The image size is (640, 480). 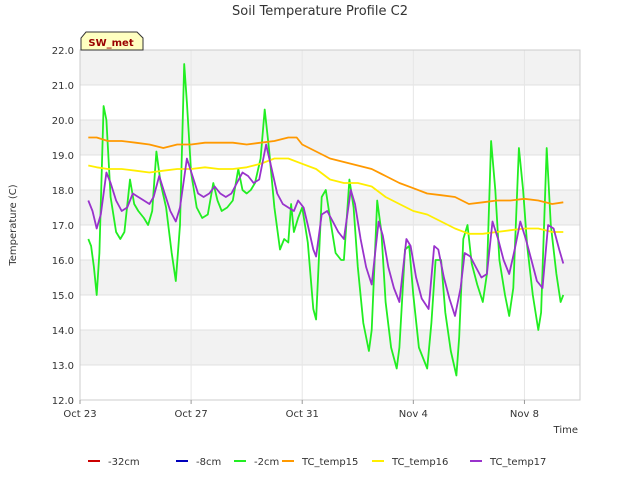 What do you see at coordinates (13, 225) in the screenshot?
I see `y-axis-label: Temperature (C)` at bounding box center [13, 225].